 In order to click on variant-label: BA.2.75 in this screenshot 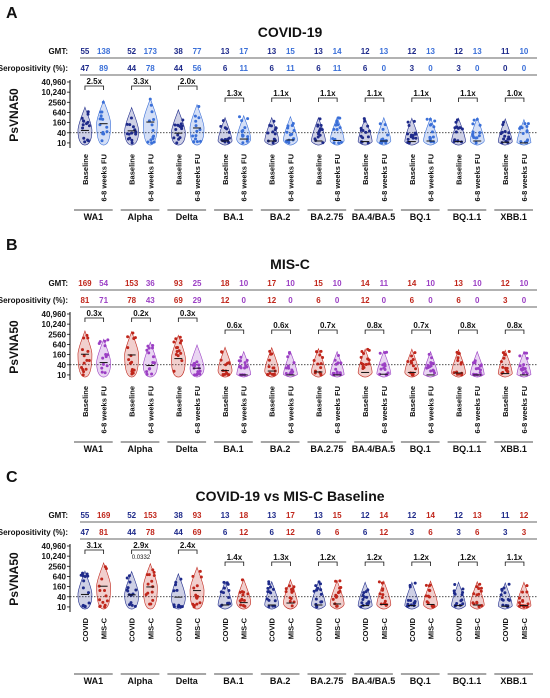, I will do `click(326, 449)`.